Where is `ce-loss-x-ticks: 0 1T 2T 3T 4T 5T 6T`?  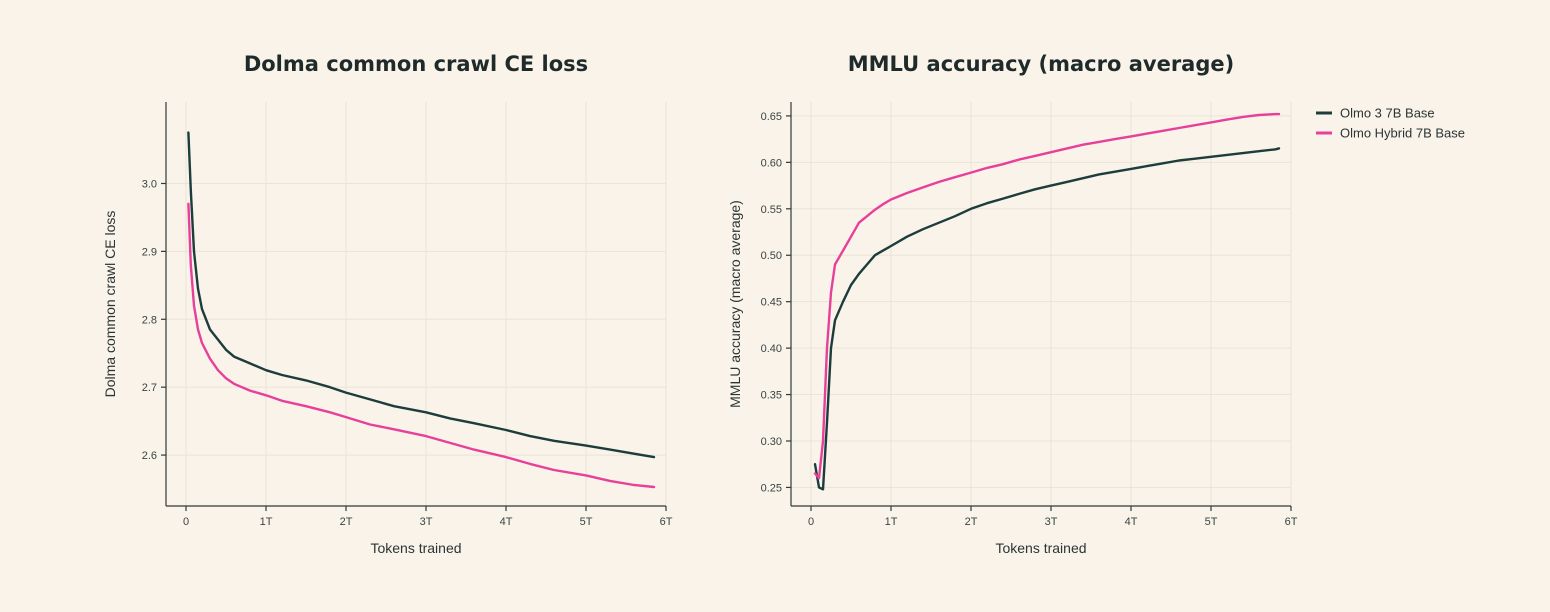
ce-loss-x-ticks: 0 1T 2T 3T 4T 5T 6T is located at coordinates (428, 517).